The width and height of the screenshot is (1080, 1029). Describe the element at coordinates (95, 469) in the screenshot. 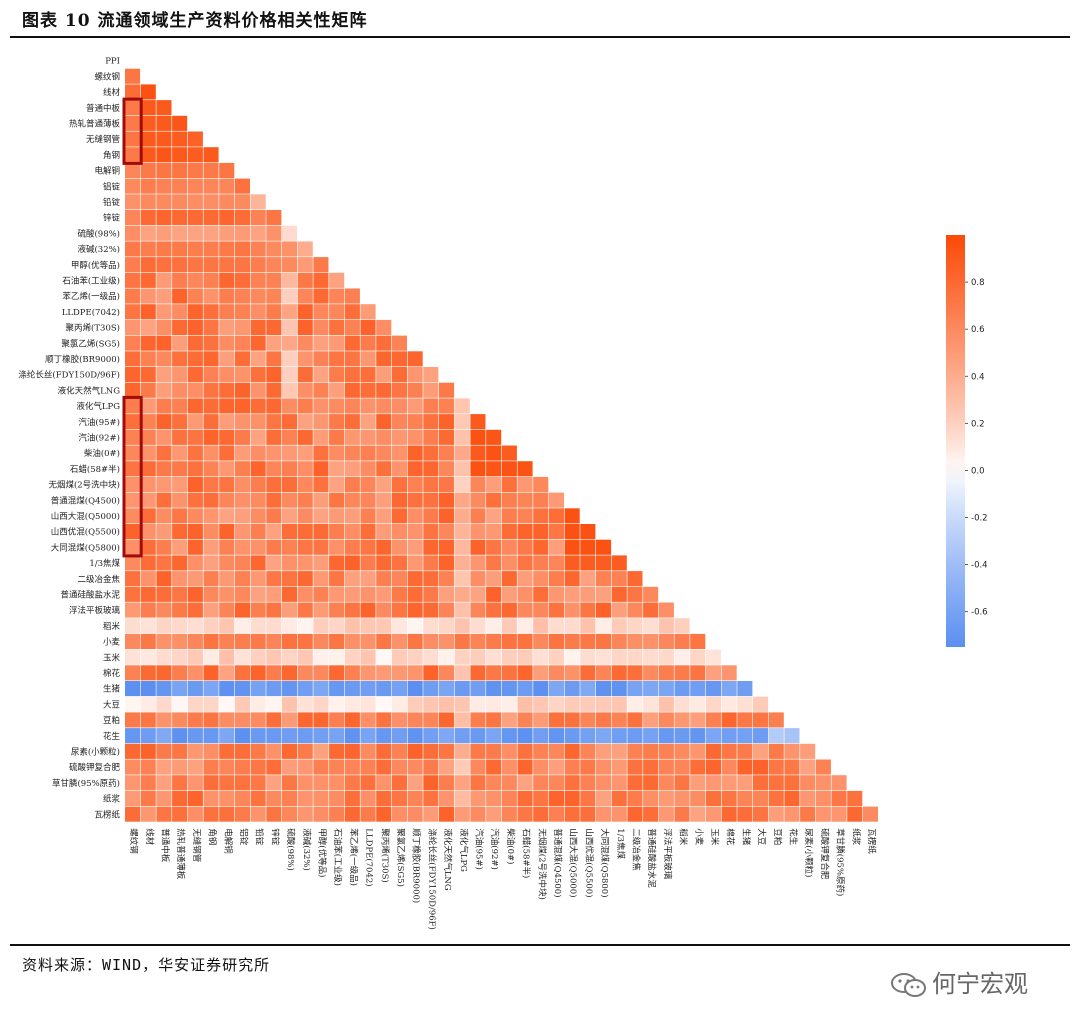

I see `y-tick-label: 石蜡(58#半)` at that location.